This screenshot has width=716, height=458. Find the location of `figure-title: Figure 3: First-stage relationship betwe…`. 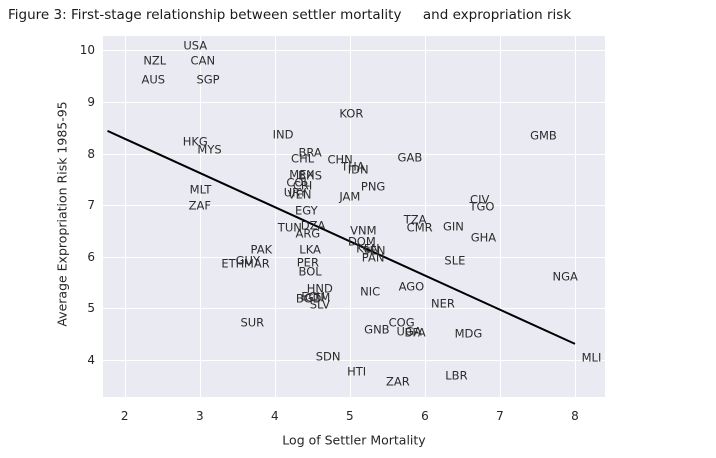

figure-title: Figure 3: First-stage relationship betwe… is located at coordinates (290, 15).